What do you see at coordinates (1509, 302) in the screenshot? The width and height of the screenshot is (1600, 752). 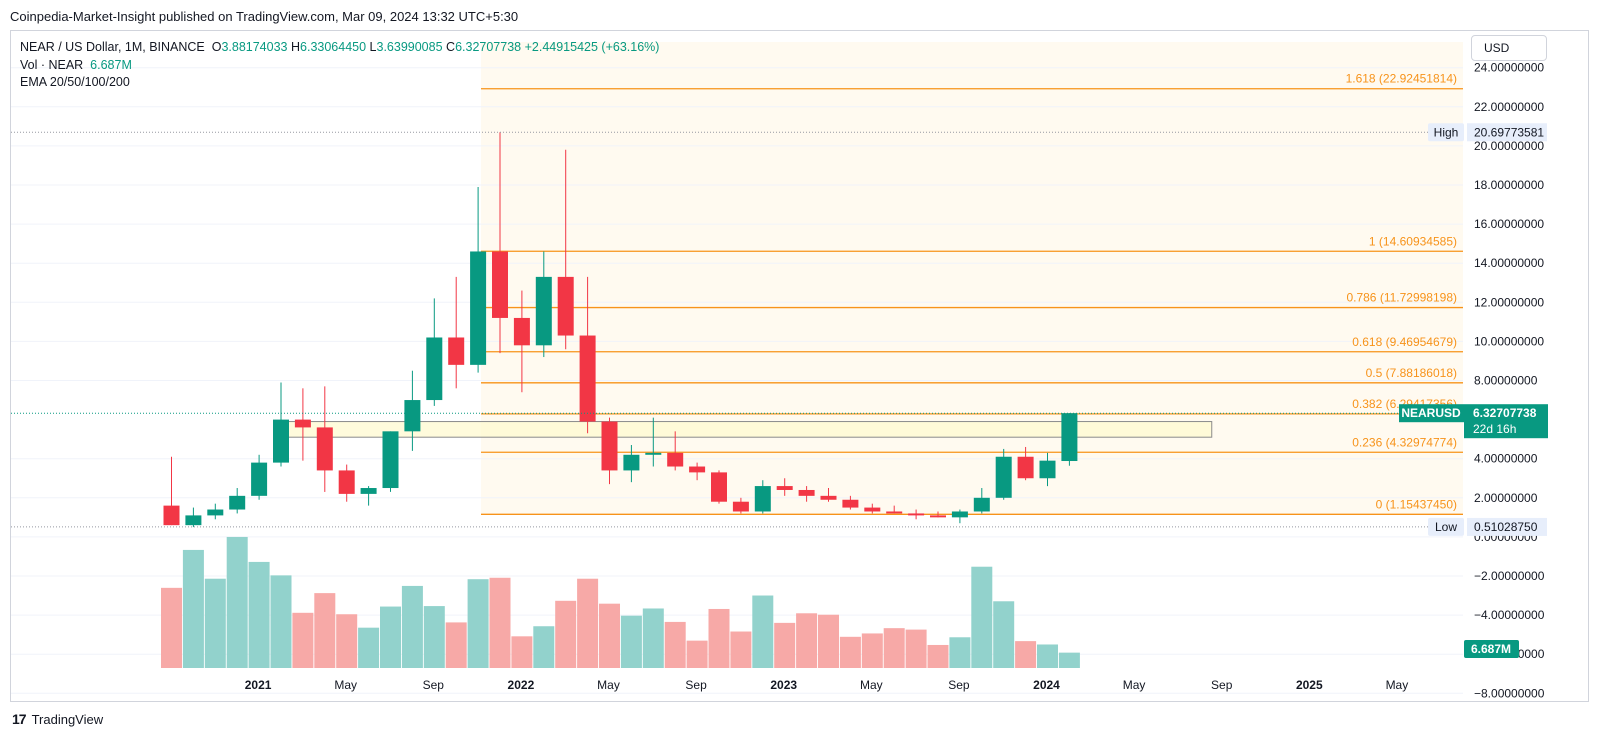 I see `price-tick-label: 12.00000000` at bounding box center [1509, 302].